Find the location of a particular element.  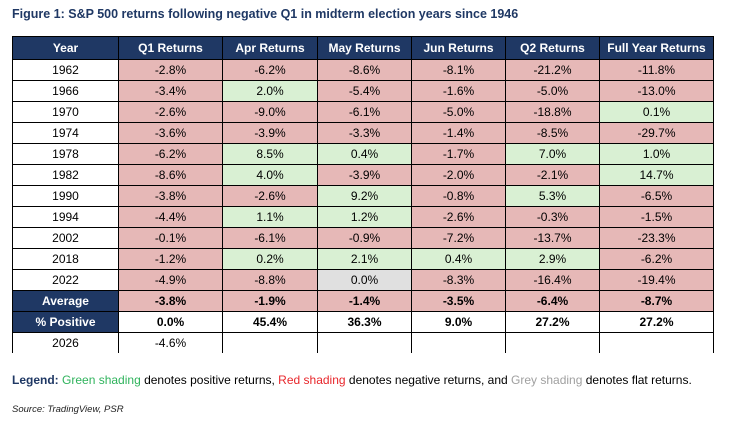

legend-text-2: denotes negative returns, and is located at coordinates (428, 380).